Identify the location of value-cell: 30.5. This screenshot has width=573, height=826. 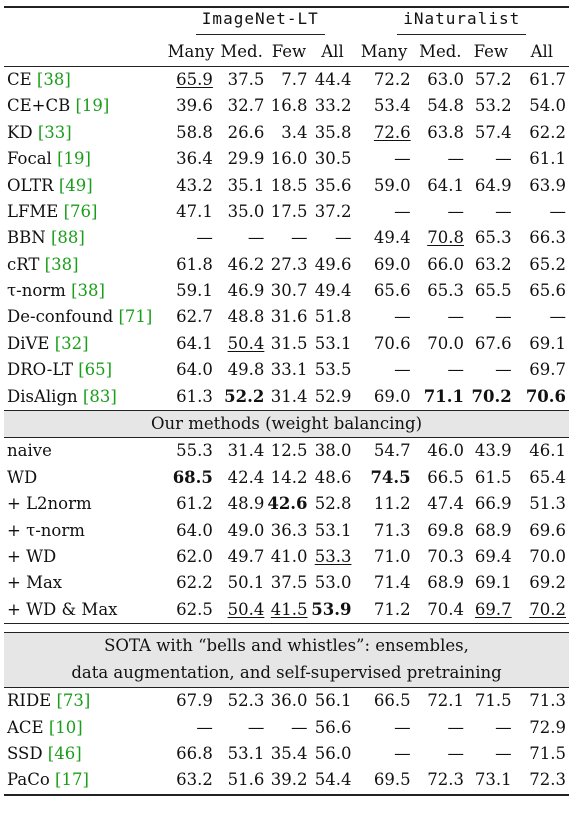
(333, 159).